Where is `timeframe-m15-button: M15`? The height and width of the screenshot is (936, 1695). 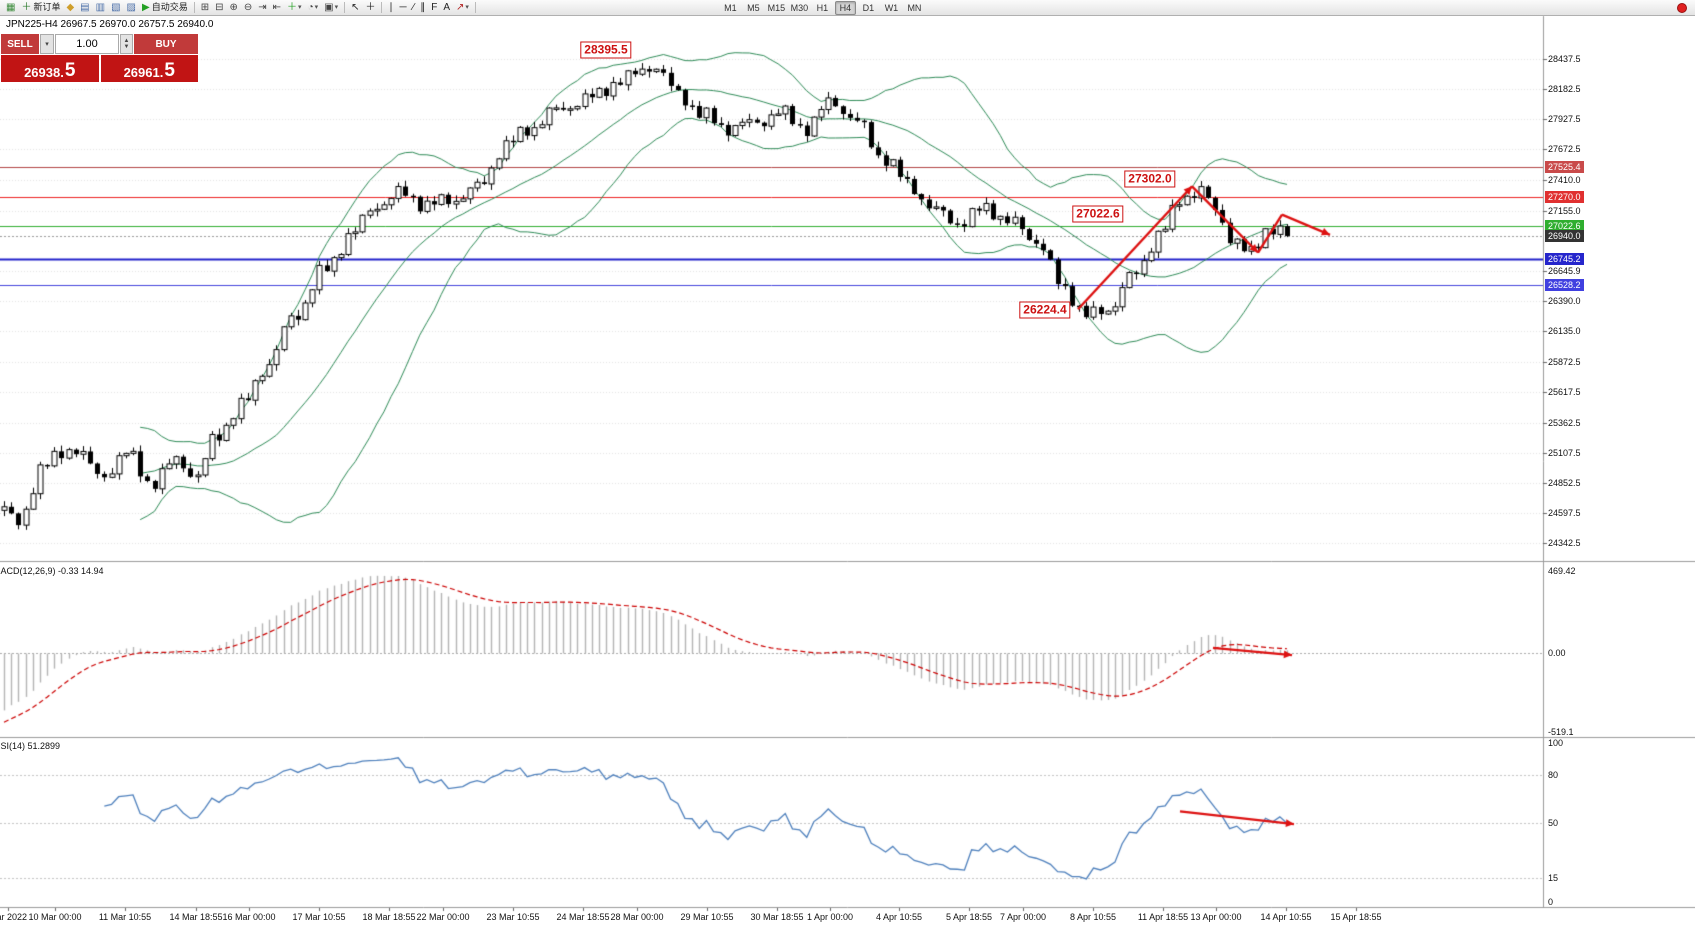
timeframe-m15-button: M15 is located at coordinates (776, 7).